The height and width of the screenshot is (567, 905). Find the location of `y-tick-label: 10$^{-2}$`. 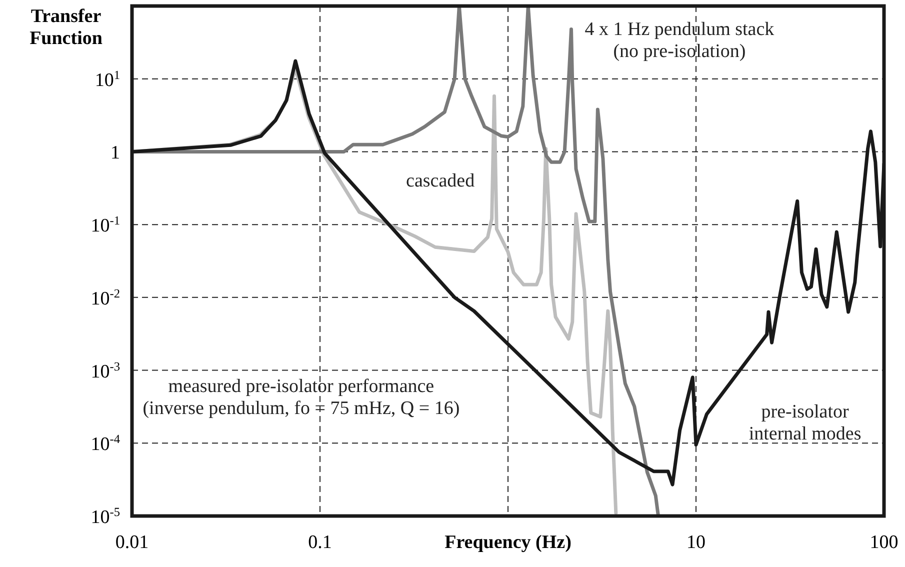

y-tick-label: 10$^{-2}$ is located at coordinates (105, 298).